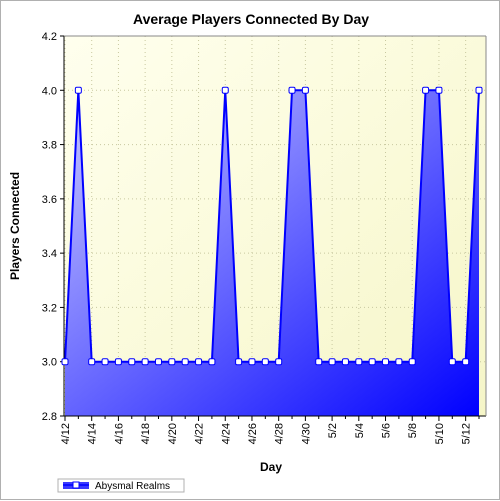 Image resolution: width=500 pixels, height=501 pixels. What do you see at coordinates (333, 430) in the screenshot?
I see `x-tick-label: 5/2` at bounding box center [333, 430].